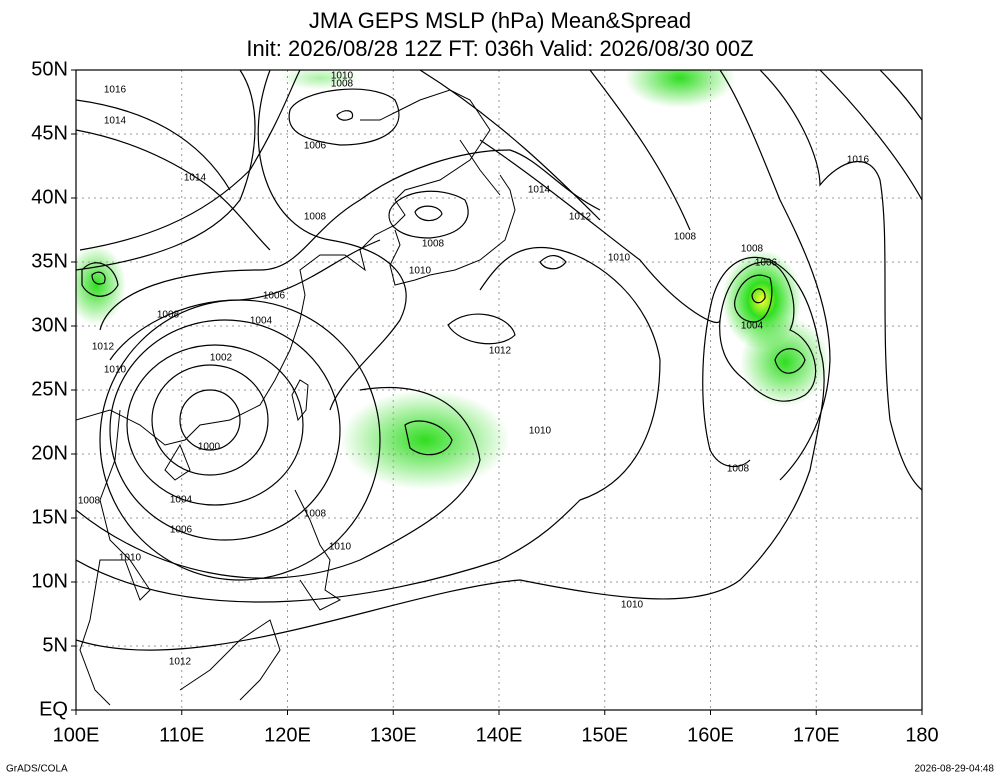  I want to click on lon-label: 130E, so click(393, 735).